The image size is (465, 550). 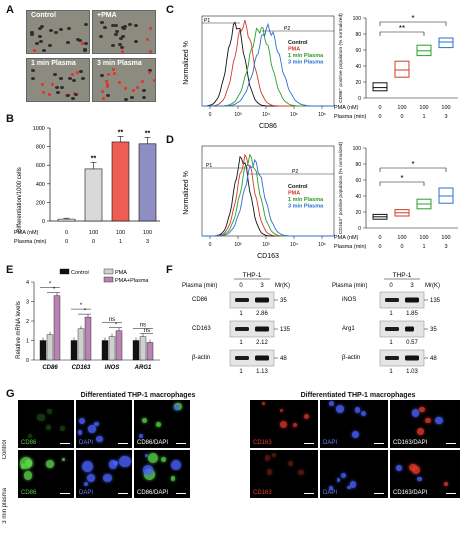 What do you see at coordinates (26, 233) in the screenshot?
I see `row-label-pma: PMA (nM)` at bounding box center [26, 233].